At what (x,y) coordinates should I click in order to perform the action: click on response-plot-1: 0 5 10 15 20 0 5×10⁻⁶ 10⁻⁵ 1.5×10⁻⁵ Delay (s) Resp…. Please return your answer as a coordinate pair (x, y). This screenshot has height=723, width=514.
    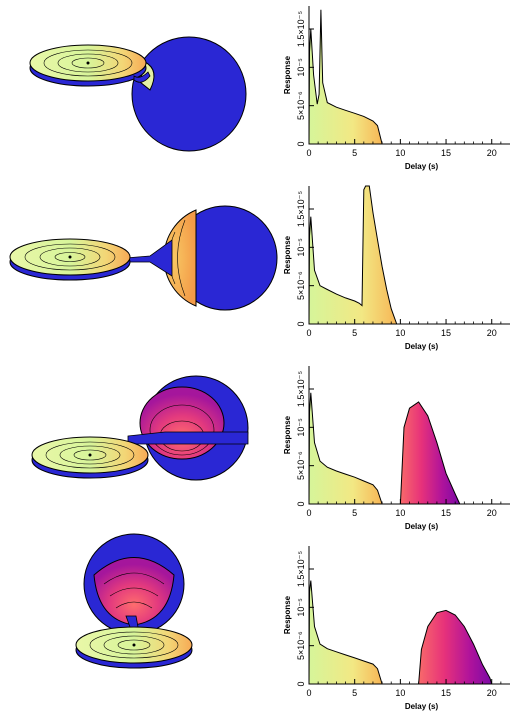
    Looking at the image, I should click on (396, 88).